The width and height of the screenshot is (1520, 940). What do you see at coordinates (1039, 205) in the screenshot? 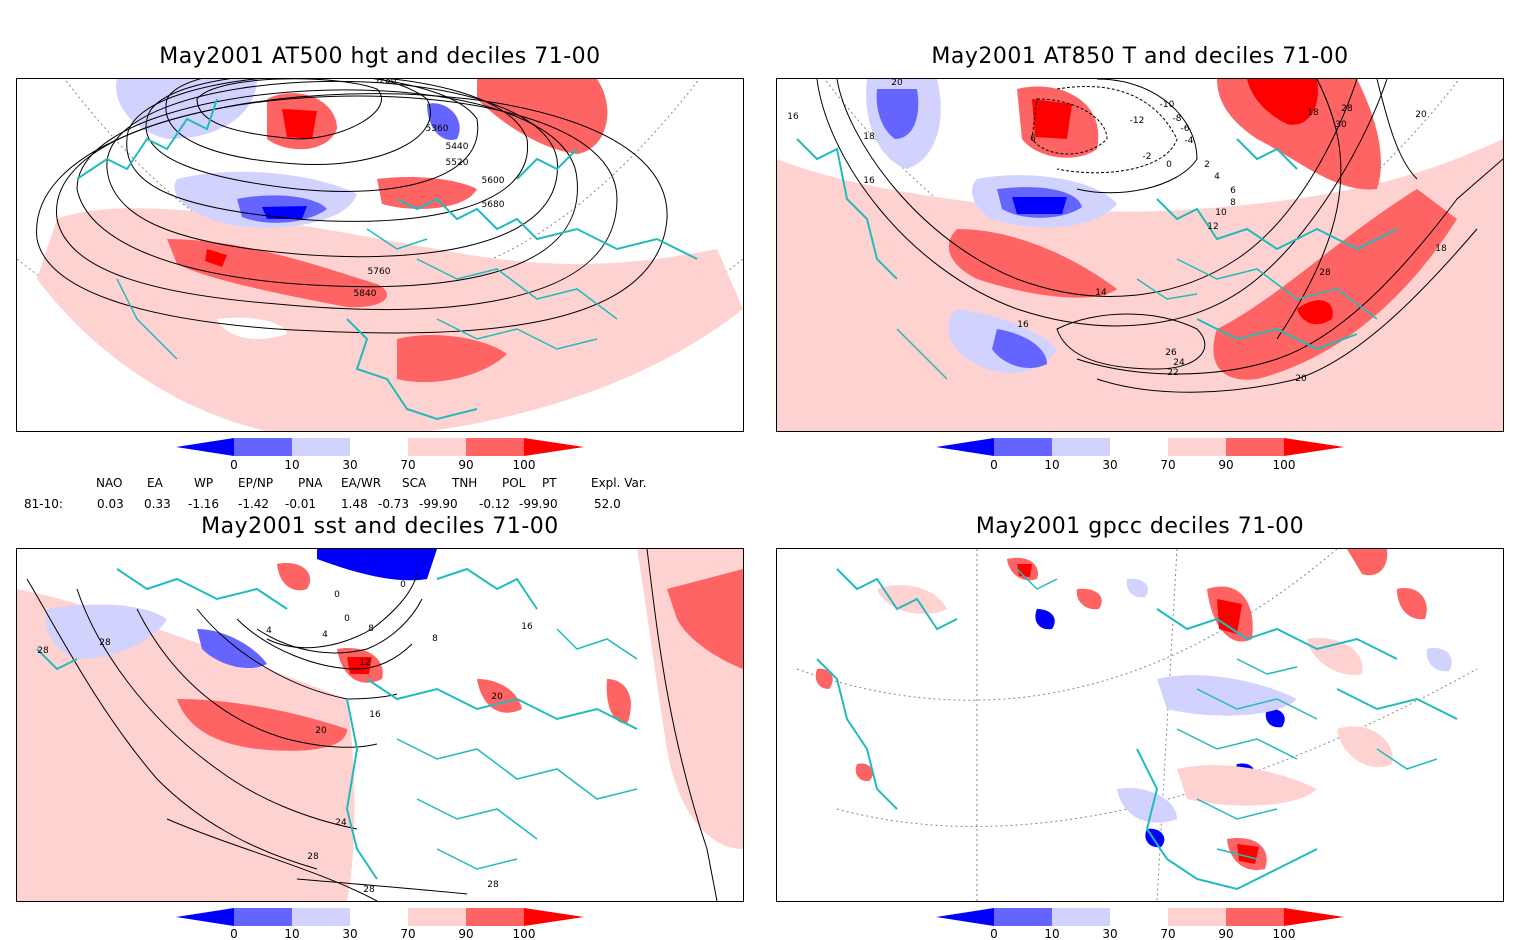
I see `anomaly-dark-blue` at bounding box center [1039, 205].